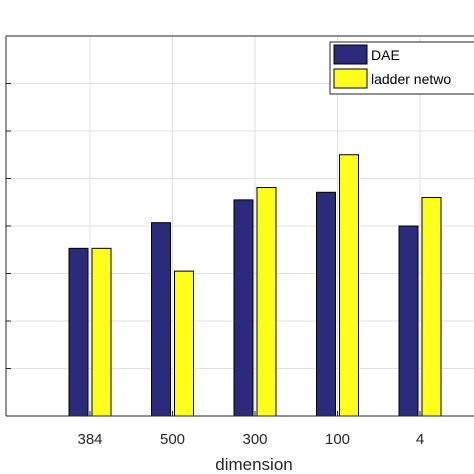 The width and height of the screenshot is (474, 474). What do you see at coordinates (350, 78) in the screenshot?
I see `legend-swatch-ladder` at bounding box center [350, 78].